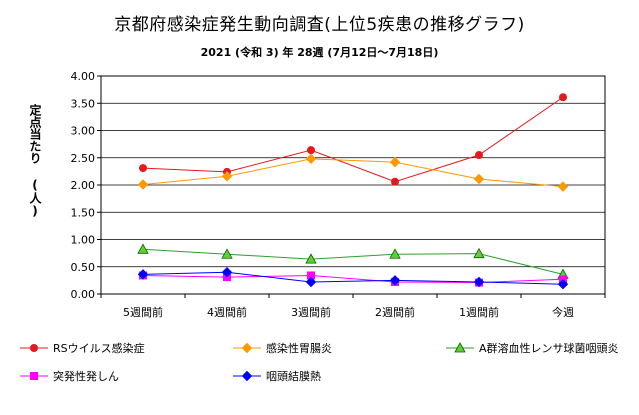 This screenshot has width=639, height=415. I want to click on y-tick-label: 1.50, so click(83, 212).